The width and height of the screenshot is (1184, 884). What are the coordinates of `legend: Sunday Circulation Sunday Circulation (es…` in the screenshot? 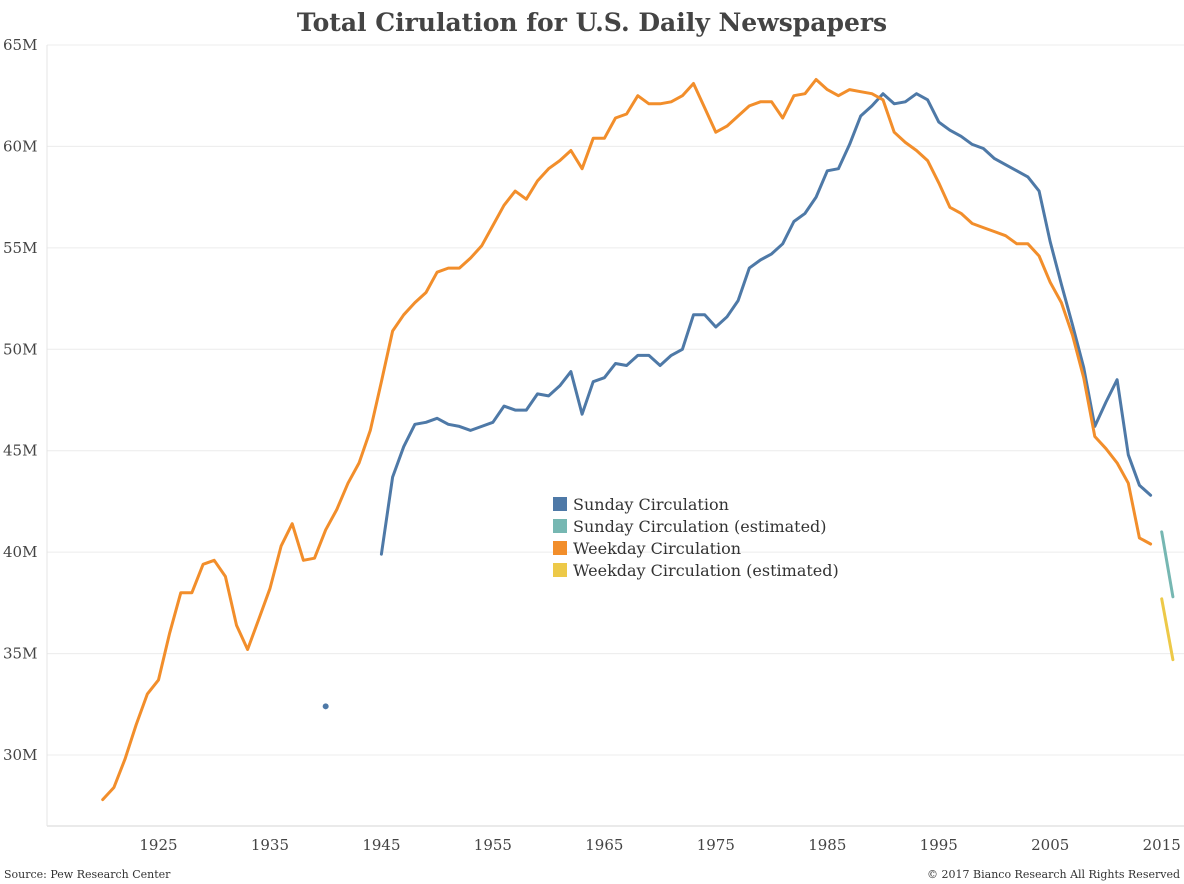 It's located at (696, 537).